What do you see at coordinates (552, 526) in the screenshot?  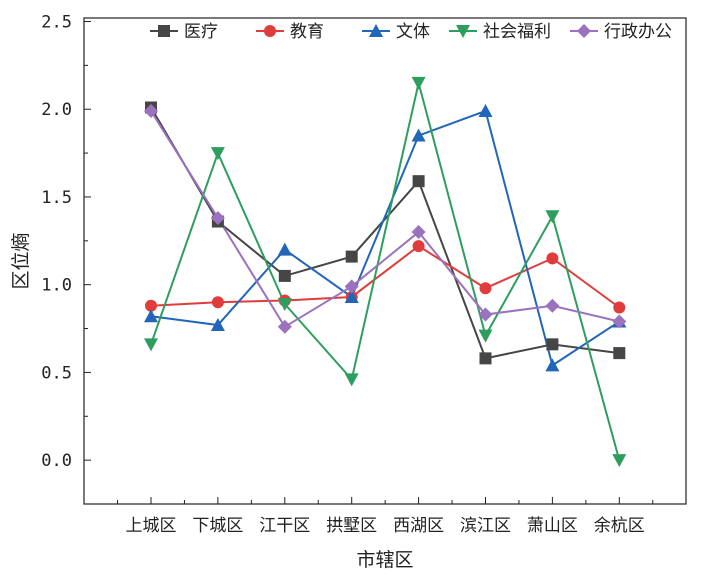 I see `x-tick-label: 萧山区` at bounding box center [552, 526].